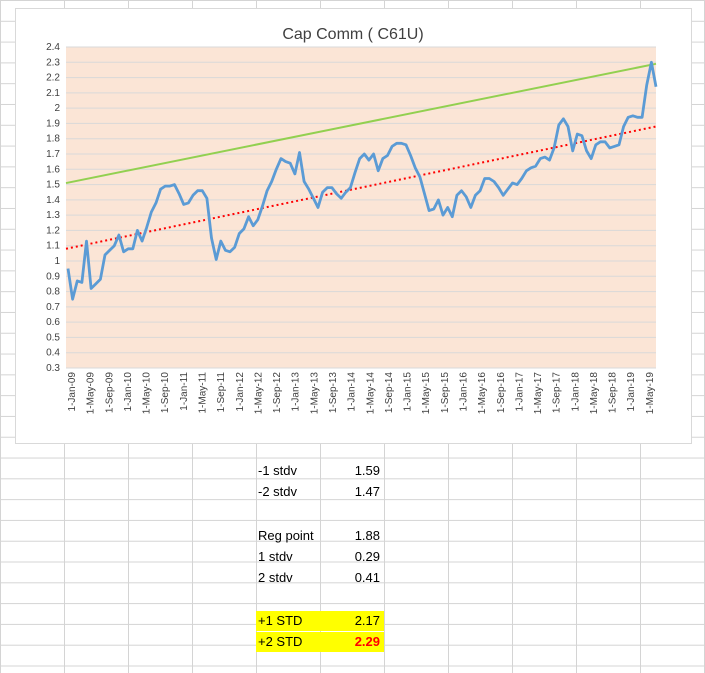  Describe the element at coordinates (278, 491) in the screenshot. I see `row-label: -2 stdv` at that location.